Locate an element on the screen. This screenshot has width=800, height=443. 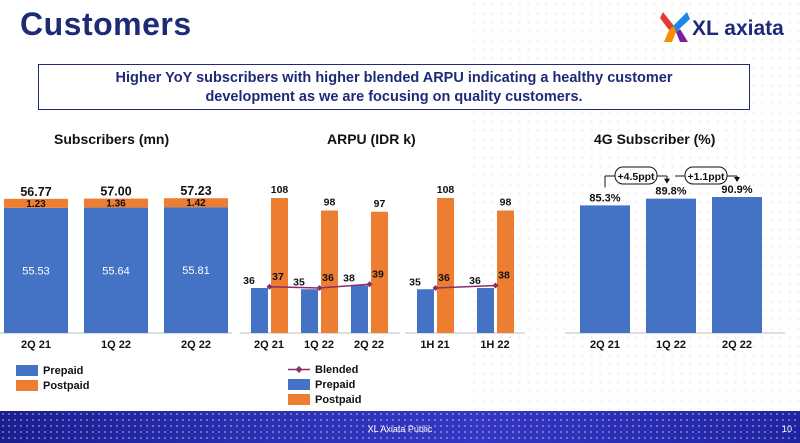
data-label-postpaid: 1.23 is located at coordinates (36, 204).